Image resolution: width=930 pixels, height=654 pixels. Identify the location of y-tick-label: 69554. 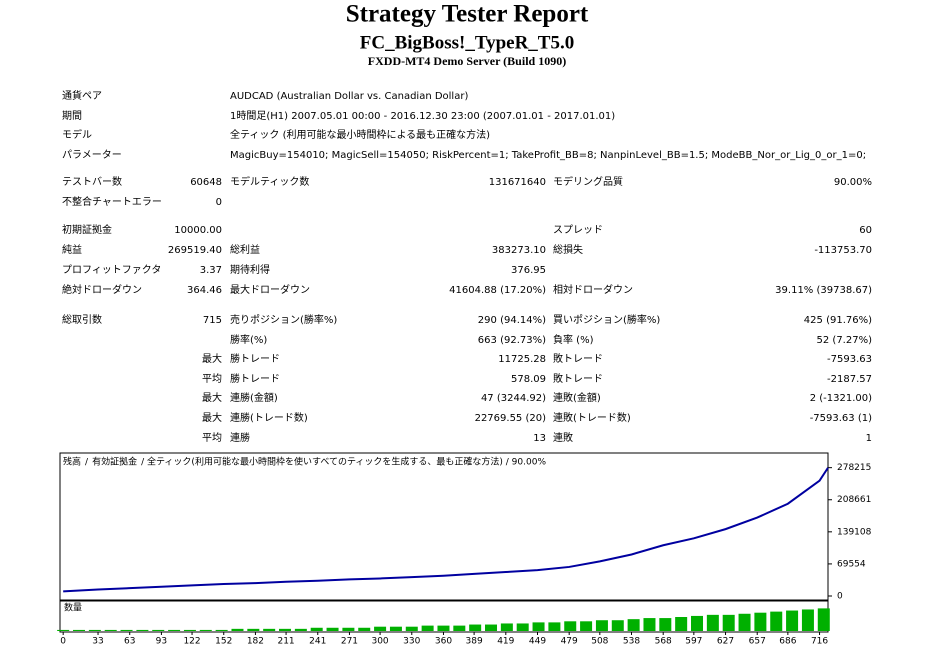
(851, 564).